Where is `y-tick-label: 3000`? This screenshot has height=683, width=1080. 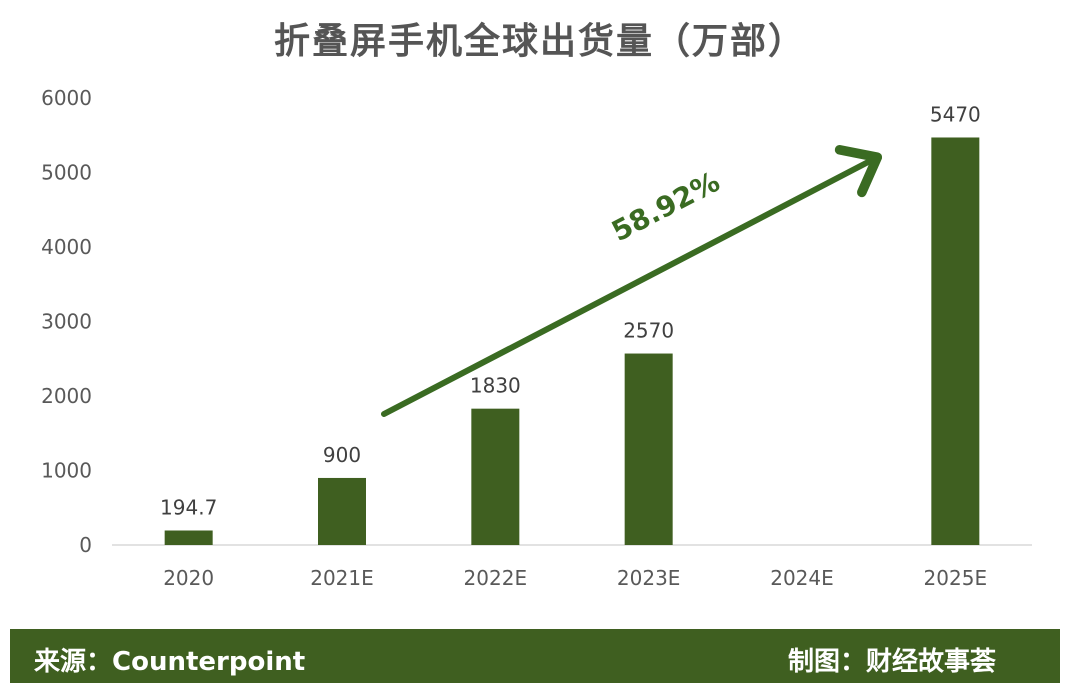 y-tick-label: 3000 is located at coordinates (66, 322).